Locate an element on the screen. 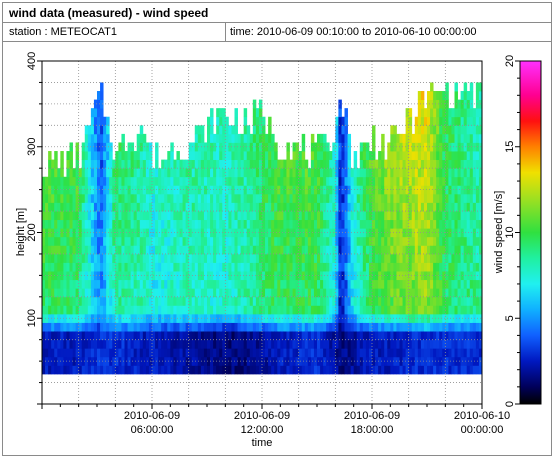 The height and width of the screenshot is (460, 556). x-tick-label-time: 18:00:00 is located at coordinates (372, 430).